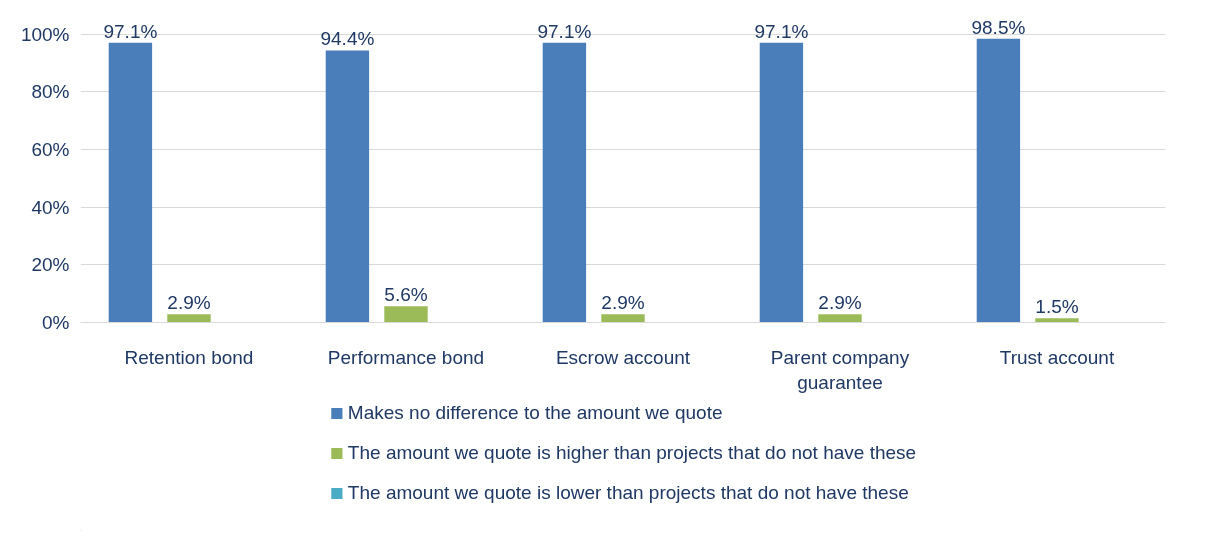 This screenshot has width=1205, height=543. I want to click on legend-label: Makes no difference to the amount we quote, so click(535, 413).